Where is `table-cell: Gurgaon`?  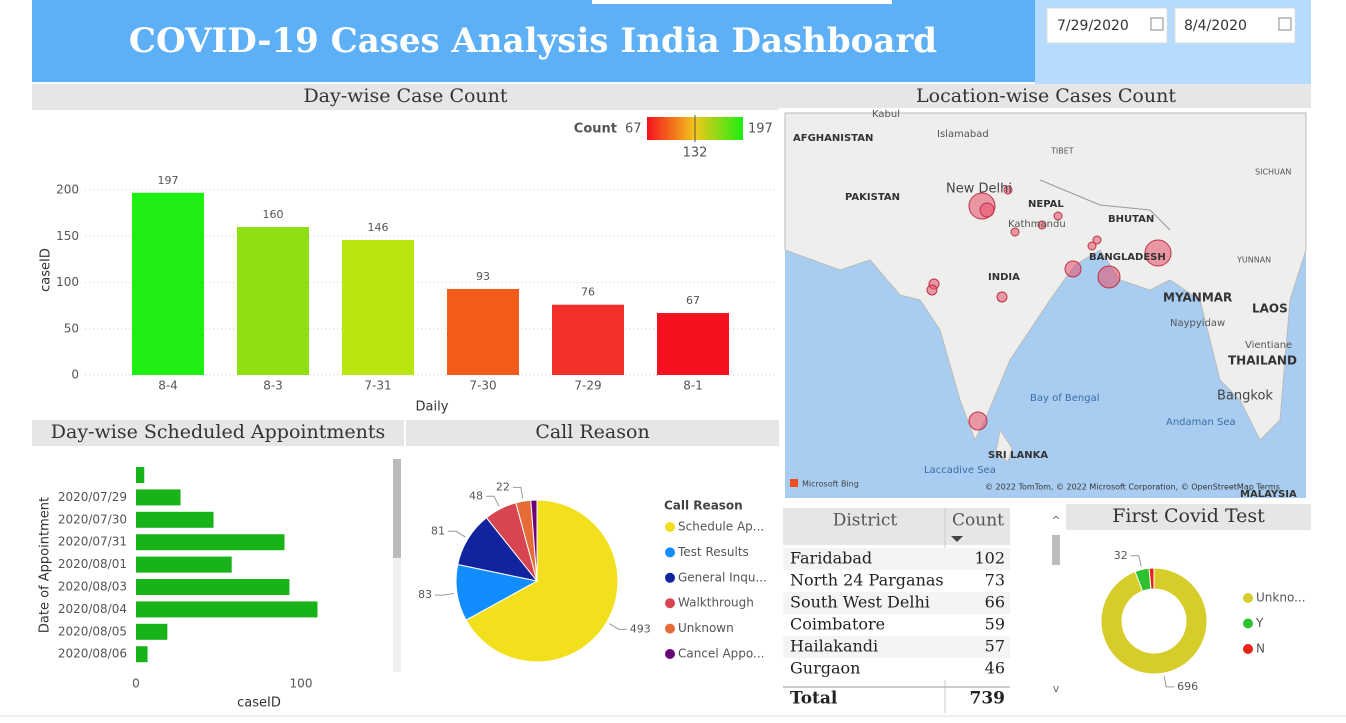 table-cell: Gurgaon is located at coordinates (825, 668).